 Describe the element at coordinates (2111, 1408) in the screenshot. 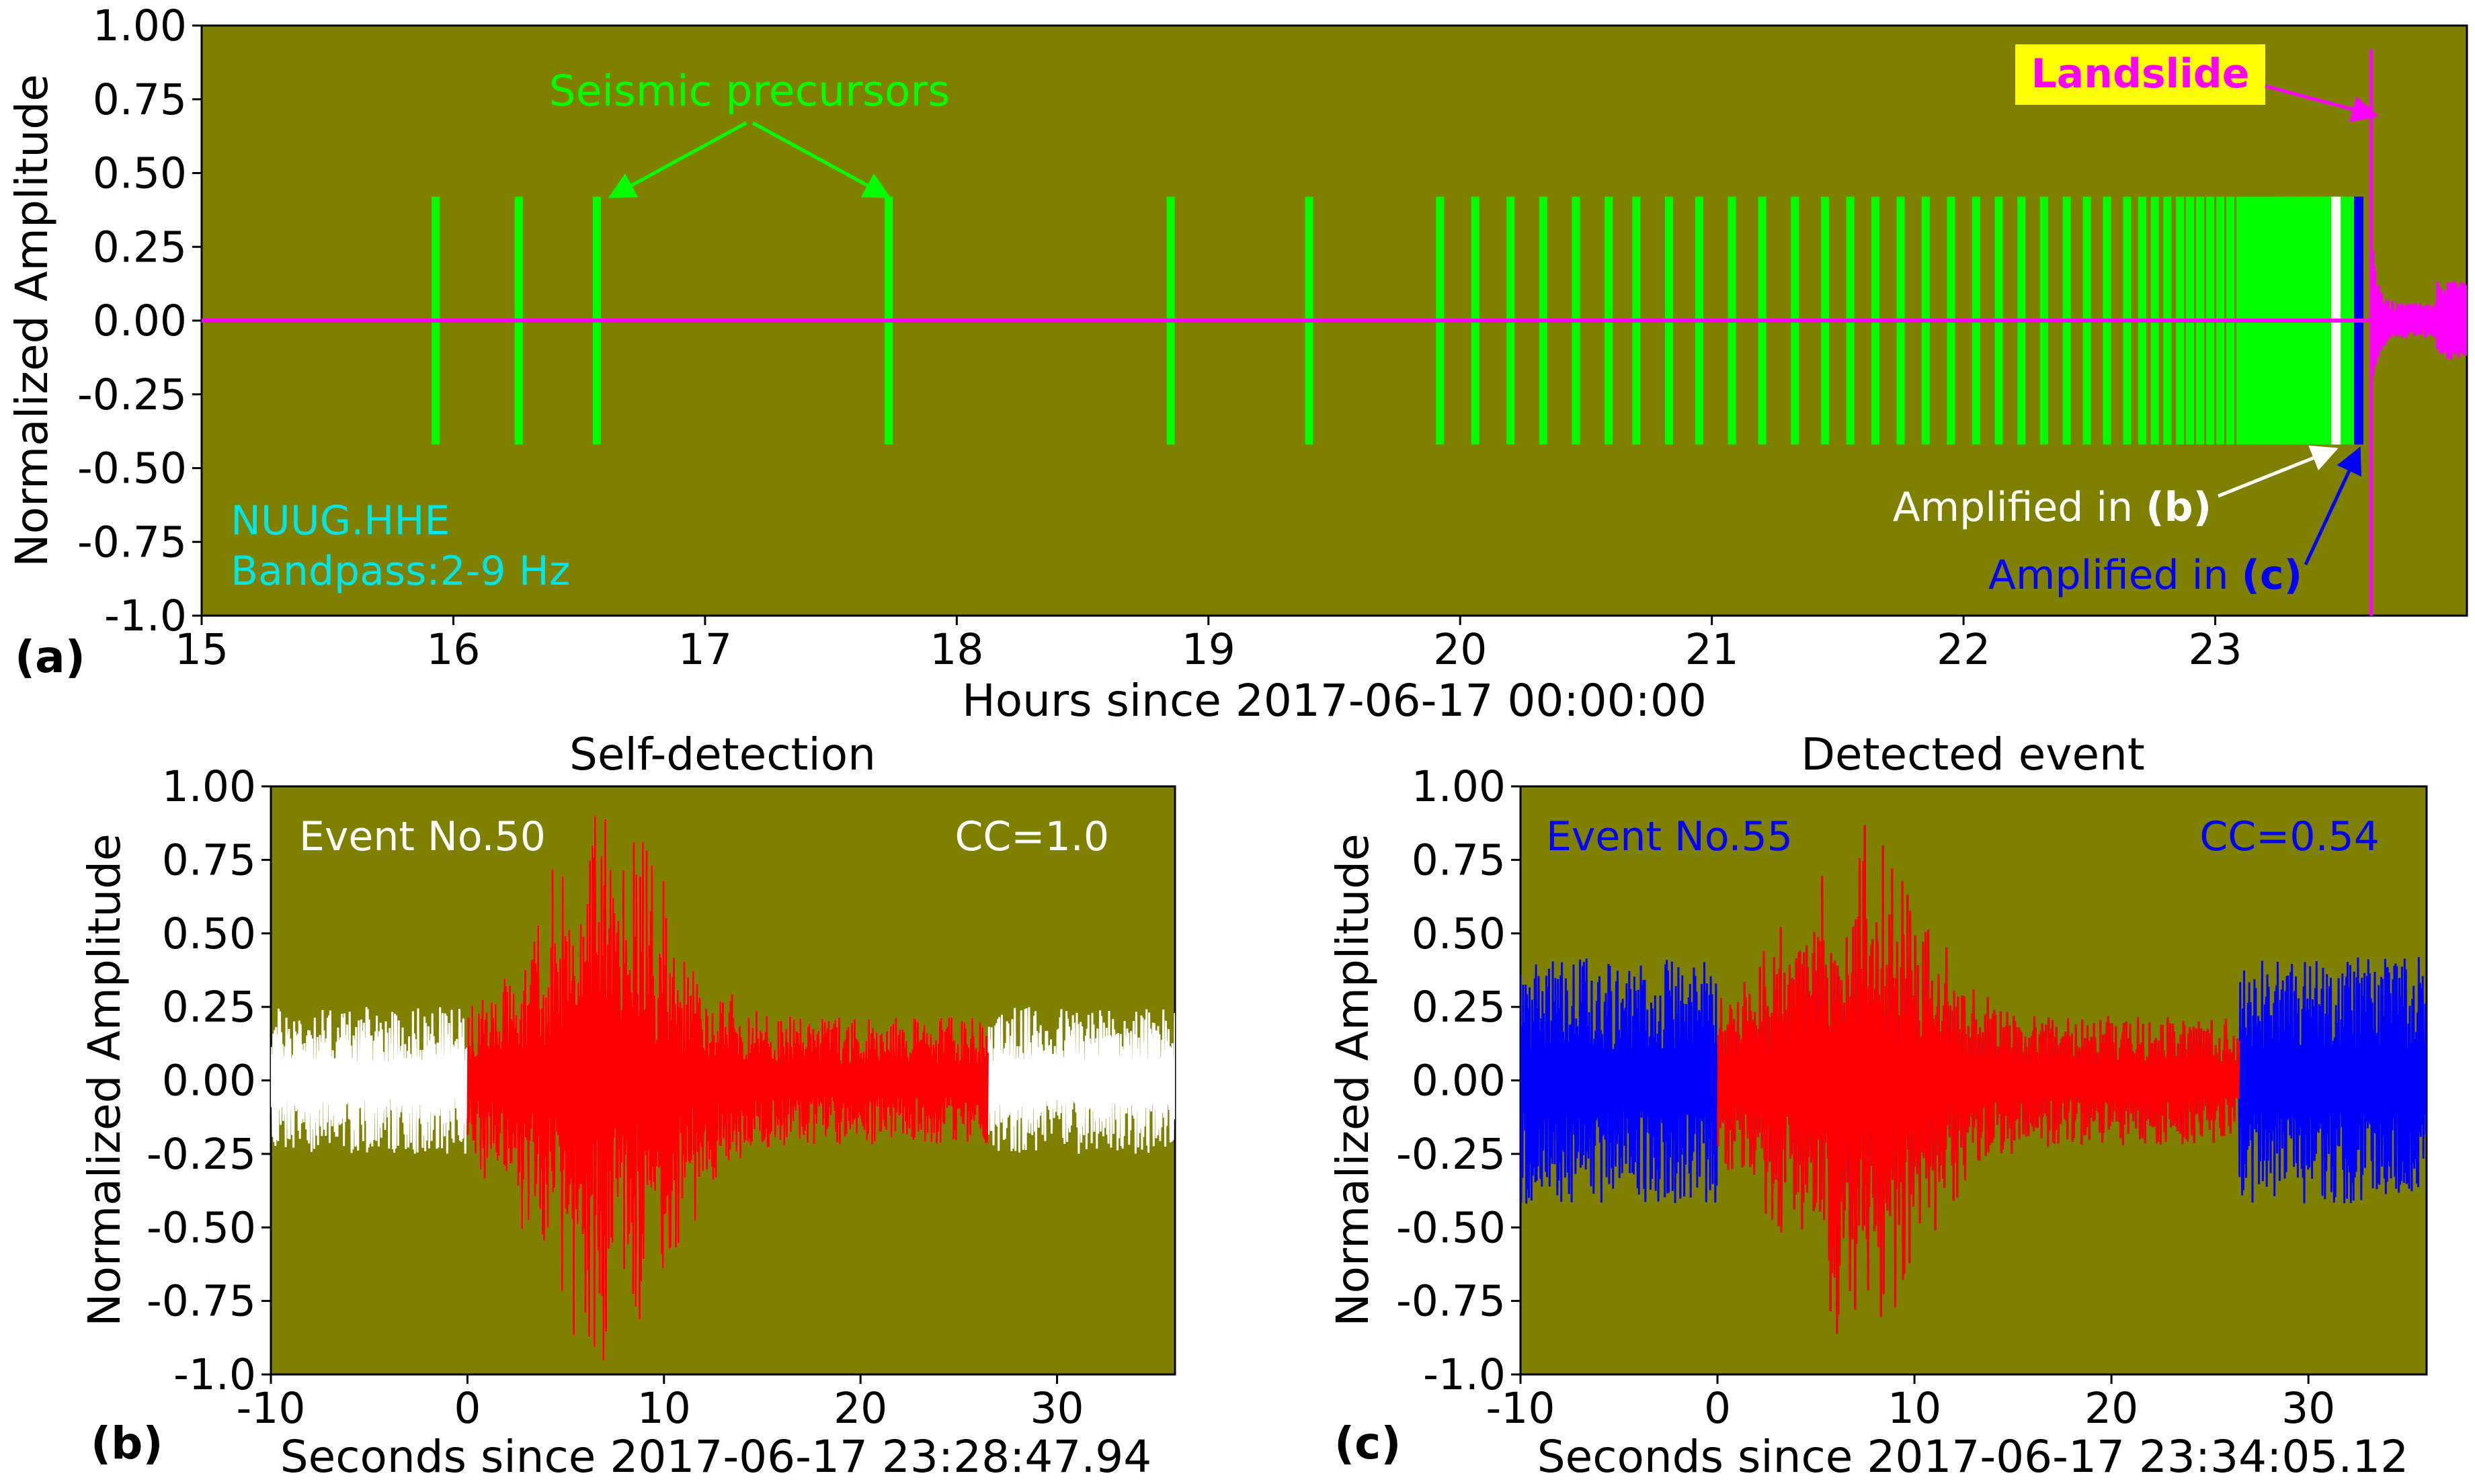

I see `panel-c-xtick-label: 20` at that location.